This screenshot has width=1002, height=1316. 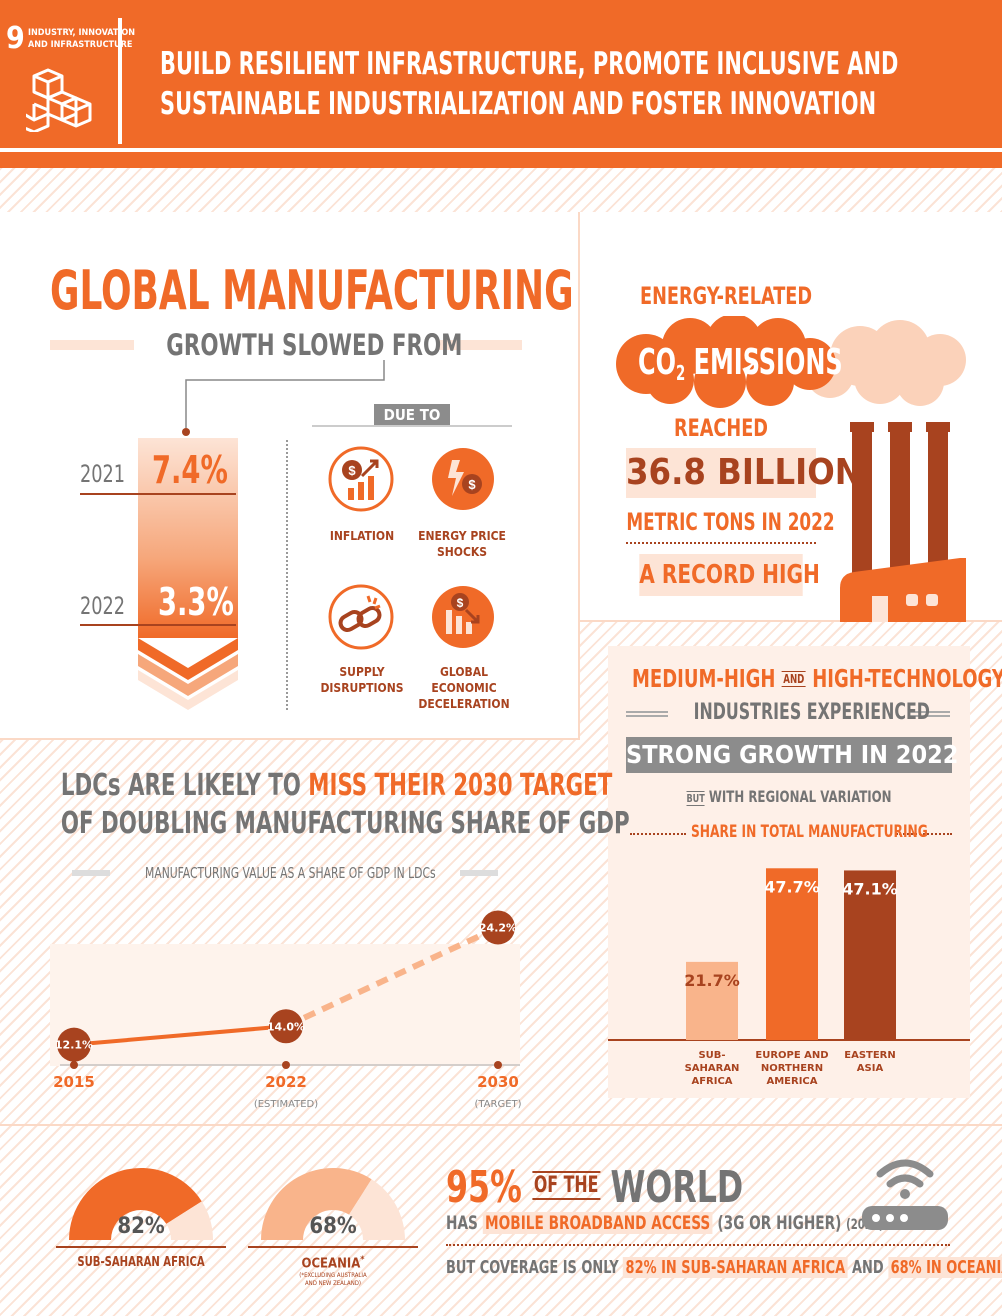 What do you see at coordinates (566, 1185) in the screenshot?
I see `world-of-the: OF THE` at bounding box center [566, 1185].